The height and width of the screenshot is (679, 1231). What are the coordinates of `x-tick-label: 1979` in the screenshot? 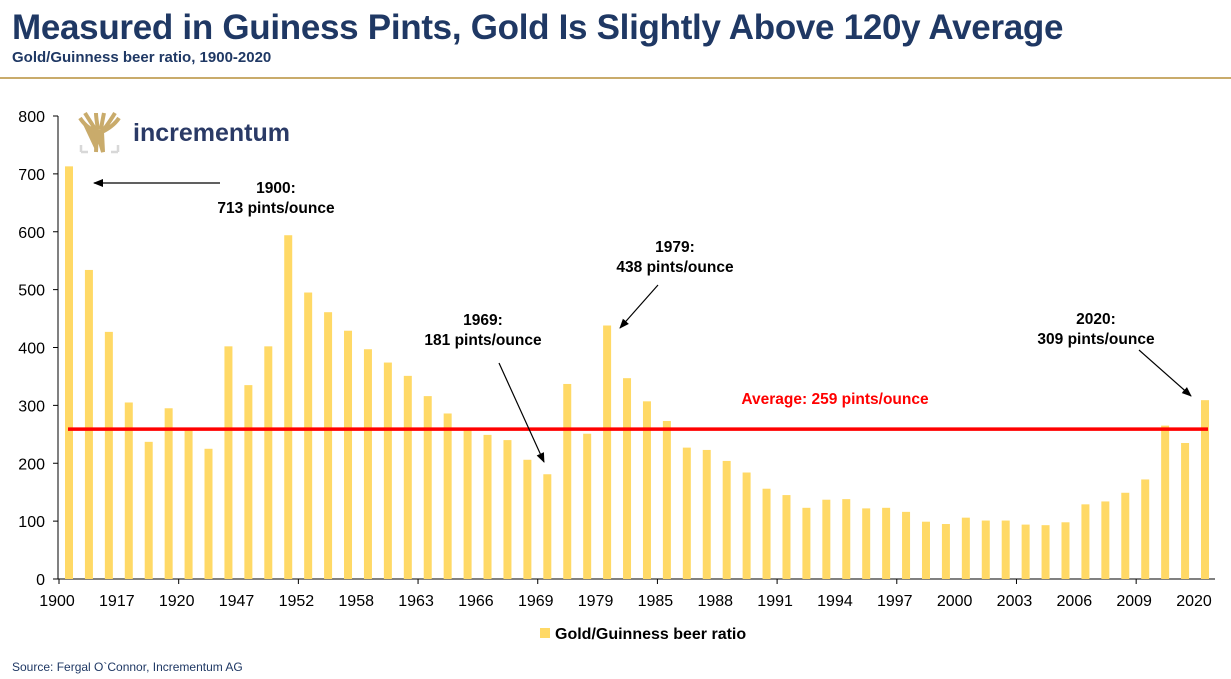 It's located at (596, 601).